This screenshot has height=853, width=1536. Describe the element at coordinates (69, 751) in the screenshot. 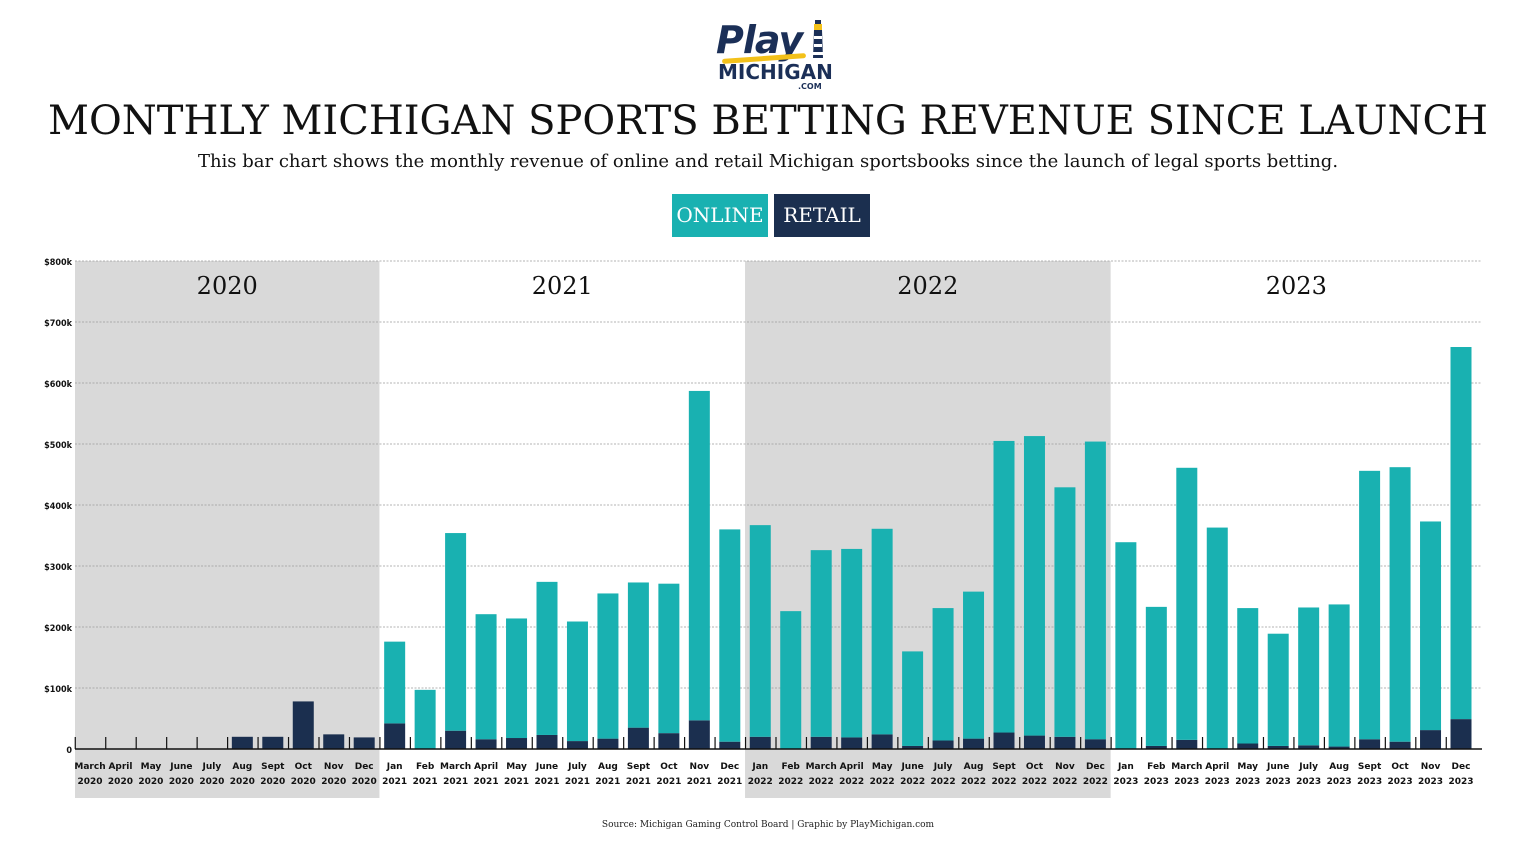

I see `y-tick-label: 0` at that location.